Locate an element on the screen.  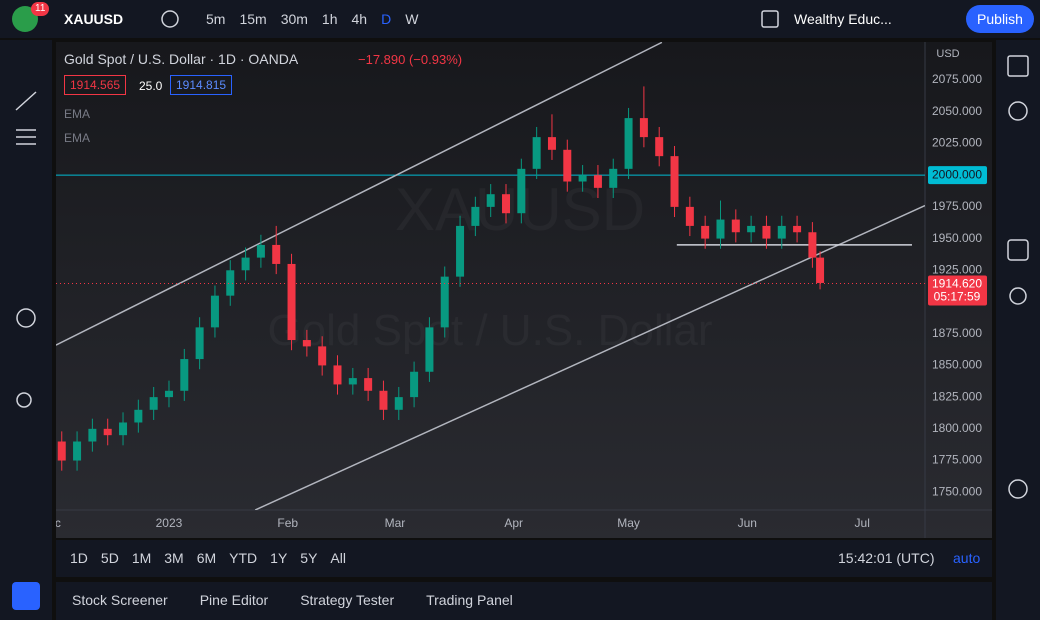
clock: 15:42:01 (UTC) is located at coordinates (886, 558).